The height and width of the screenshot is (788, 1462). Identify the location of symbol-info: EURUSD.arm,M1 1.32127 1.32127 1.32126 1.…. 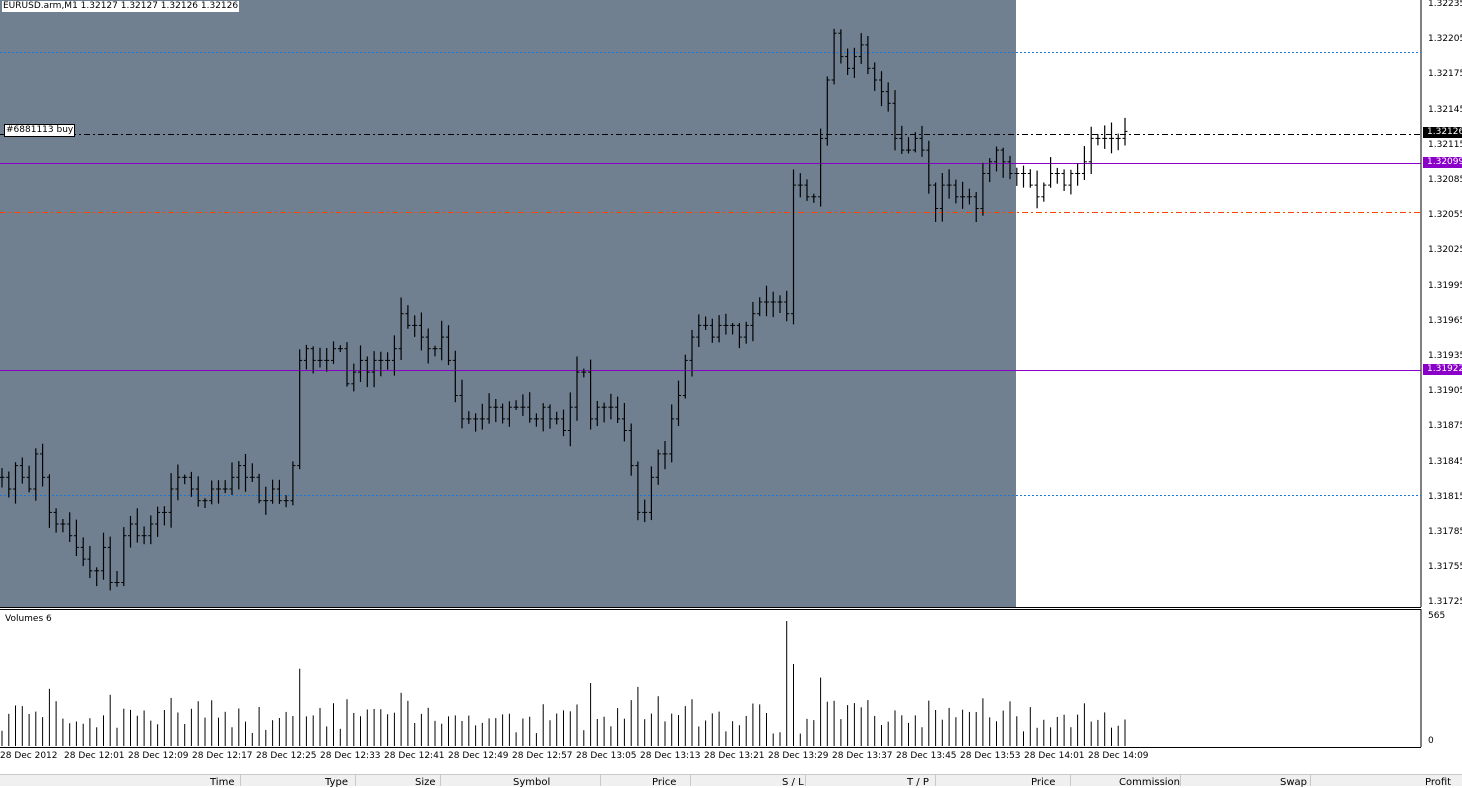
(121, 6).